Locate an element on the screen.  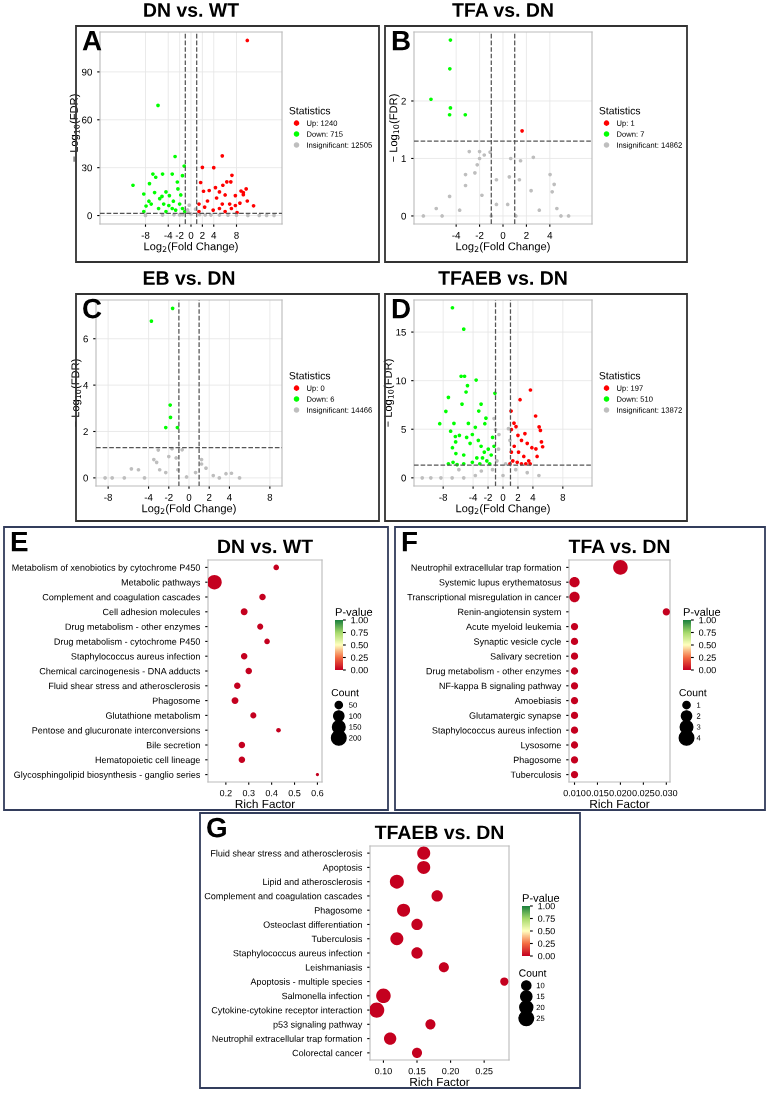
y-tick-label: Phagosome is located at coordinates (176, 701).